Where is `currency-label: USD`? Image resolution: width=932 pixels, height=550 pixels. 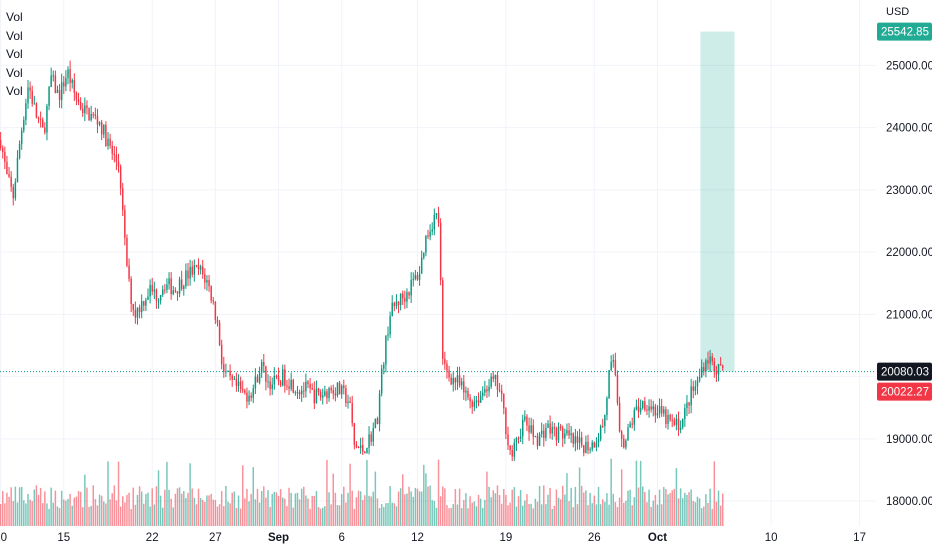 currency-label: USD is located at coordinates (898, 12).